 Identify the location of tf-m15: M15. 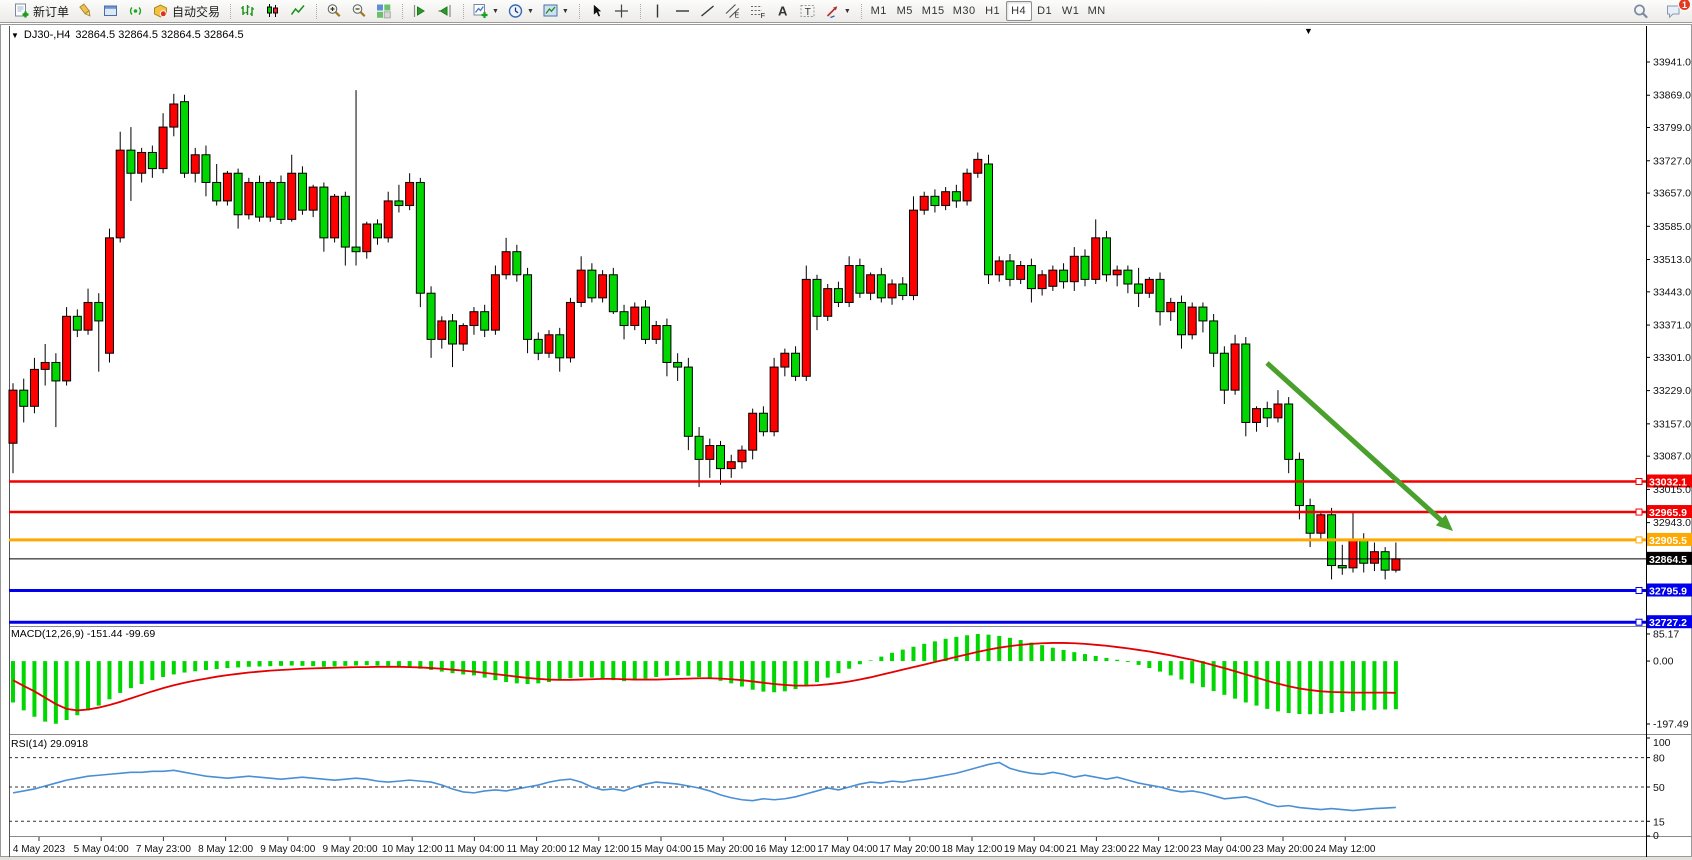
(933, 11).